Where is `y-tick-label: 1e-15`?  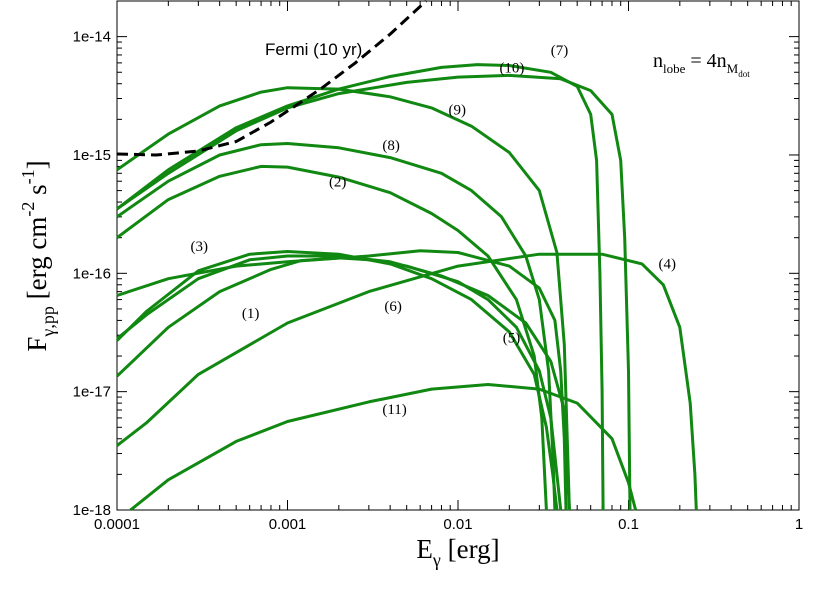 y-tick-label: 1e-15 is located at coordinates (92, 155).